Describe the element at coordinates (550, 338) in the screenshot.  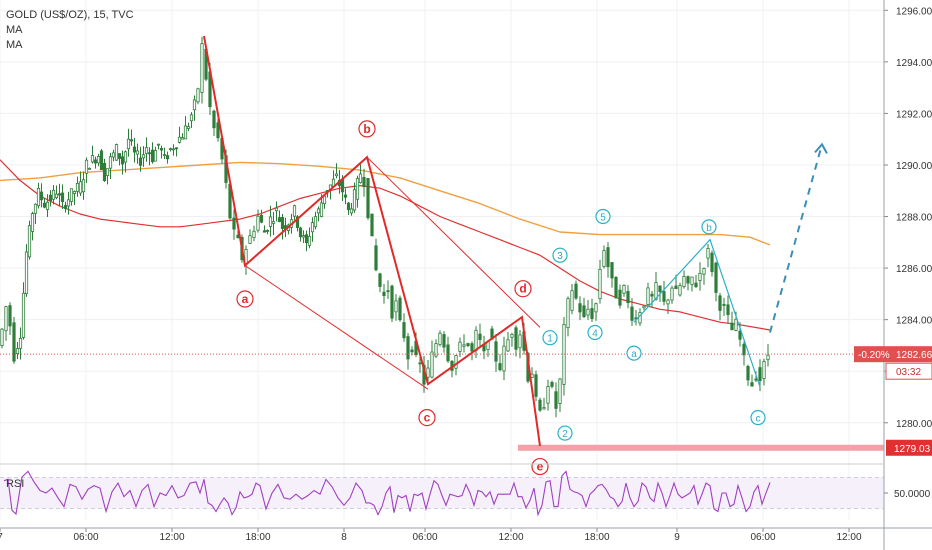
I see `wave-label: 1` at that location.